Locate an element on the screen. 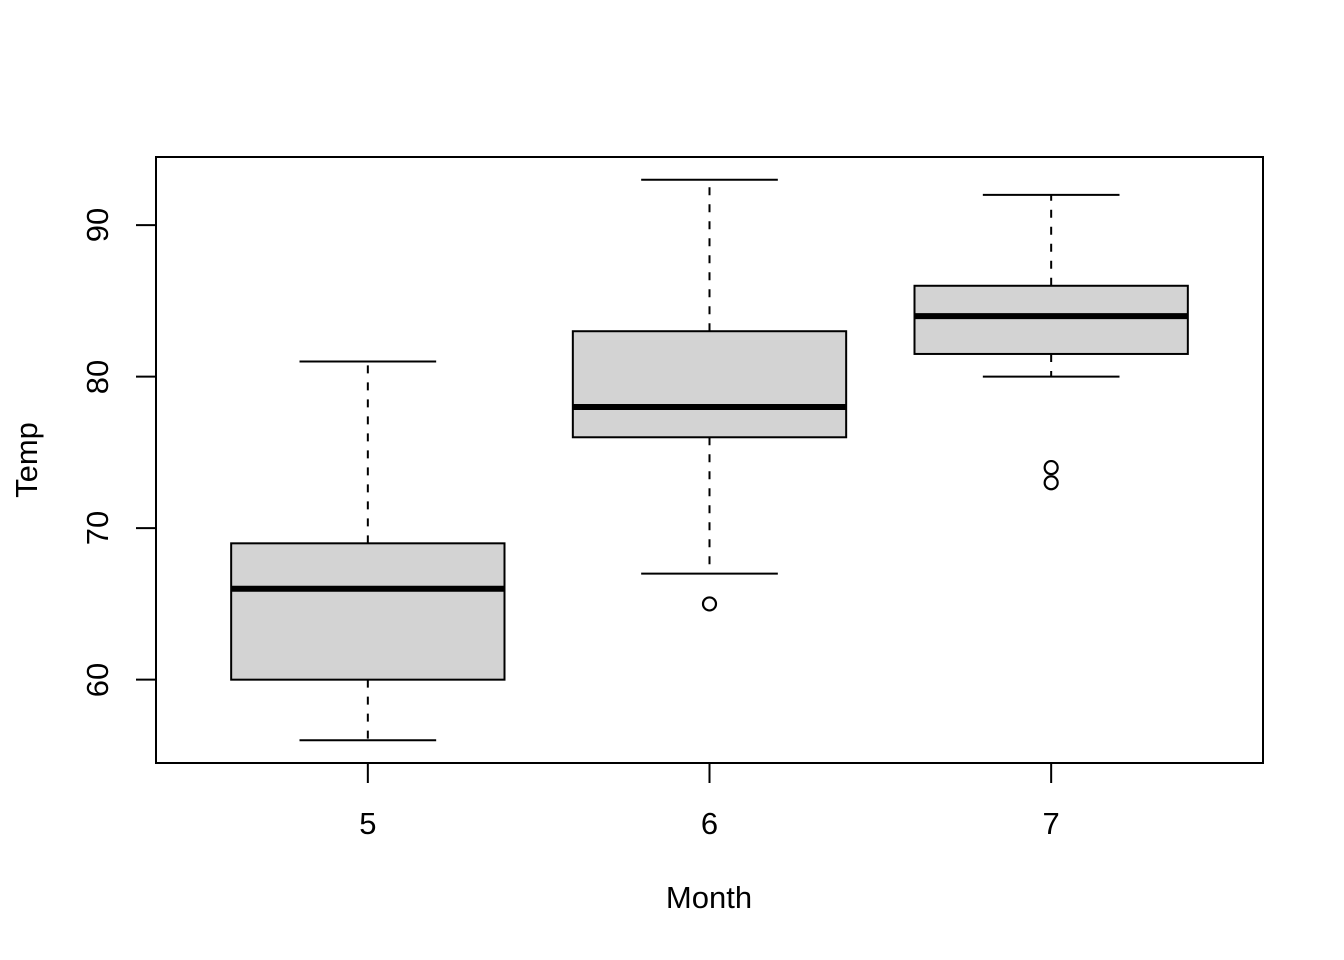 The width and height of the screenshot is (1344, 960). x-tick-label: 7 is located at coordinates (1051, 823).